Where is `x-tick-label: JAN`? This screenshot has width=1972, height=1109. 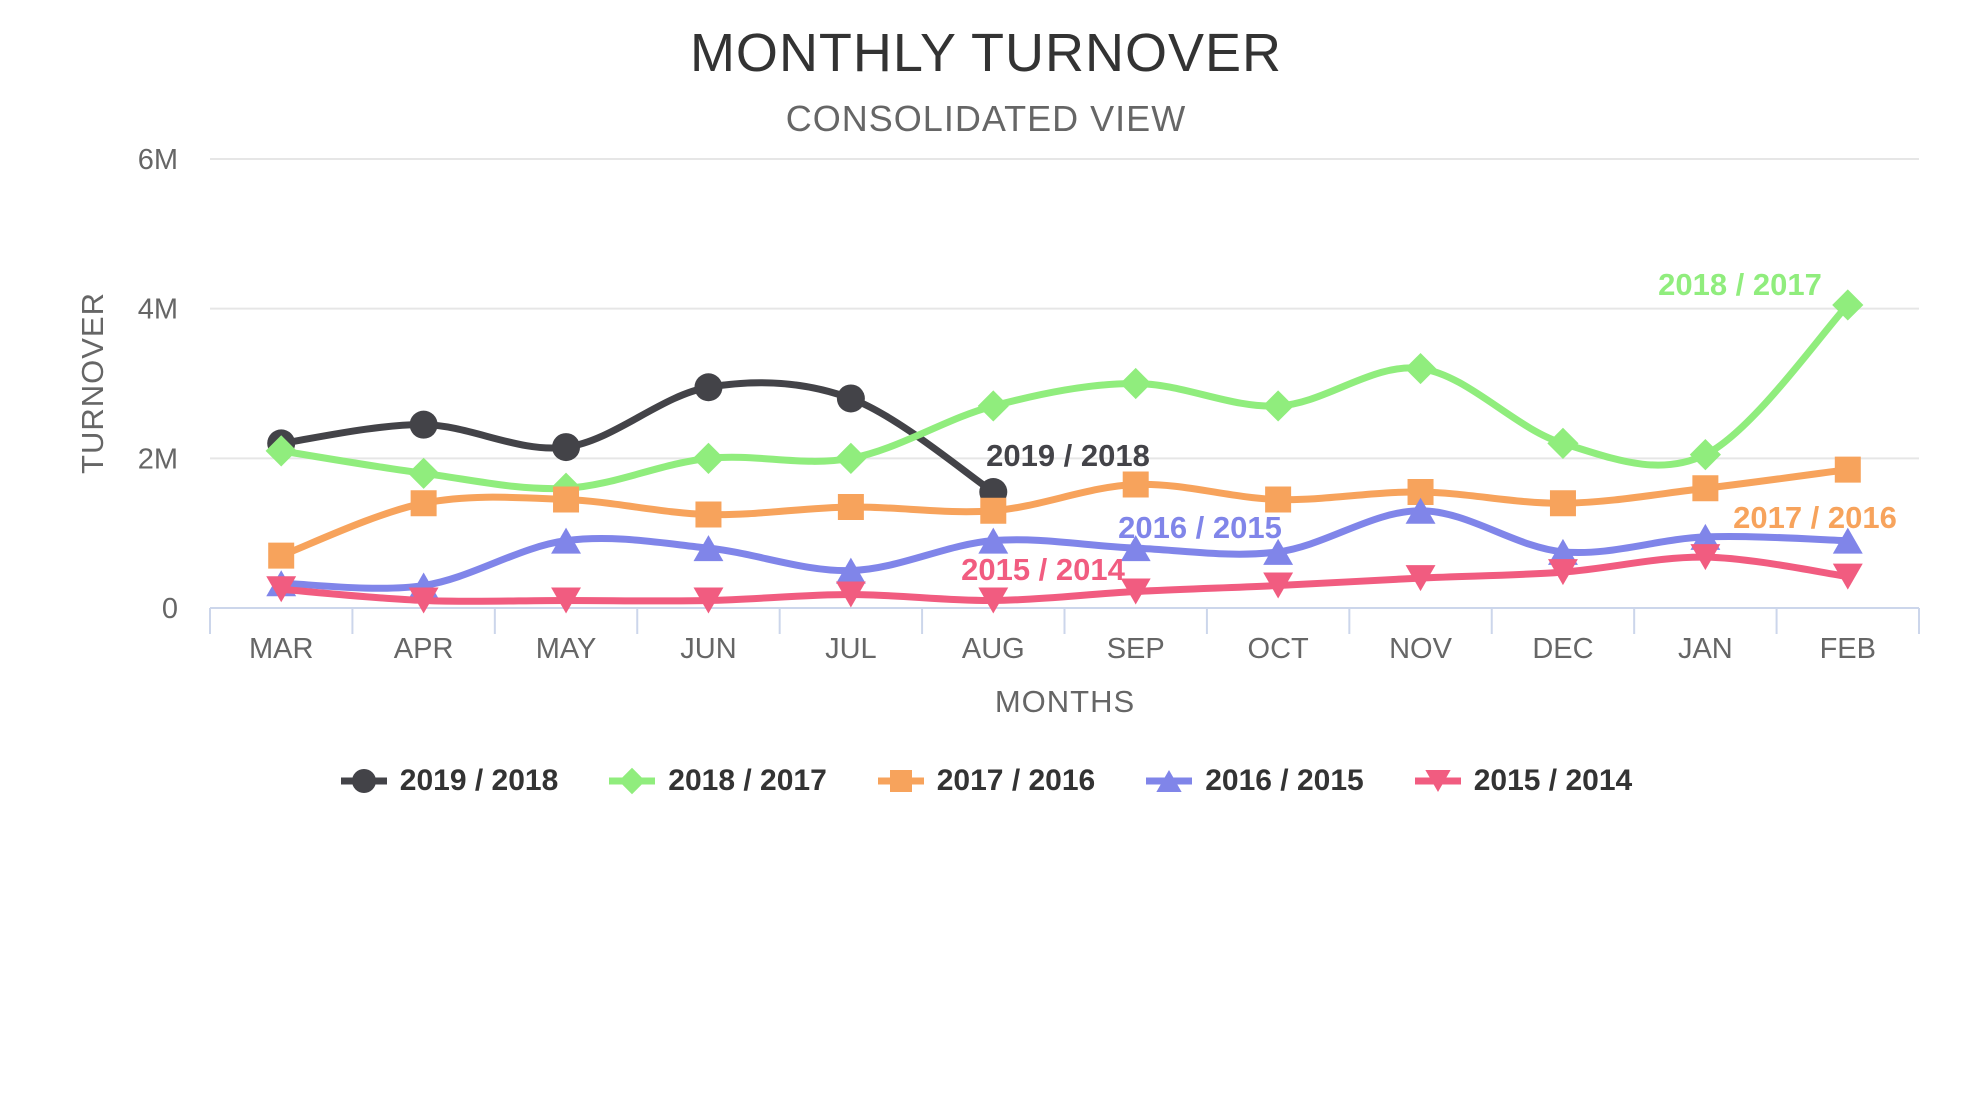
x-tick-label: JAN is located at coordinates (1705, 649).